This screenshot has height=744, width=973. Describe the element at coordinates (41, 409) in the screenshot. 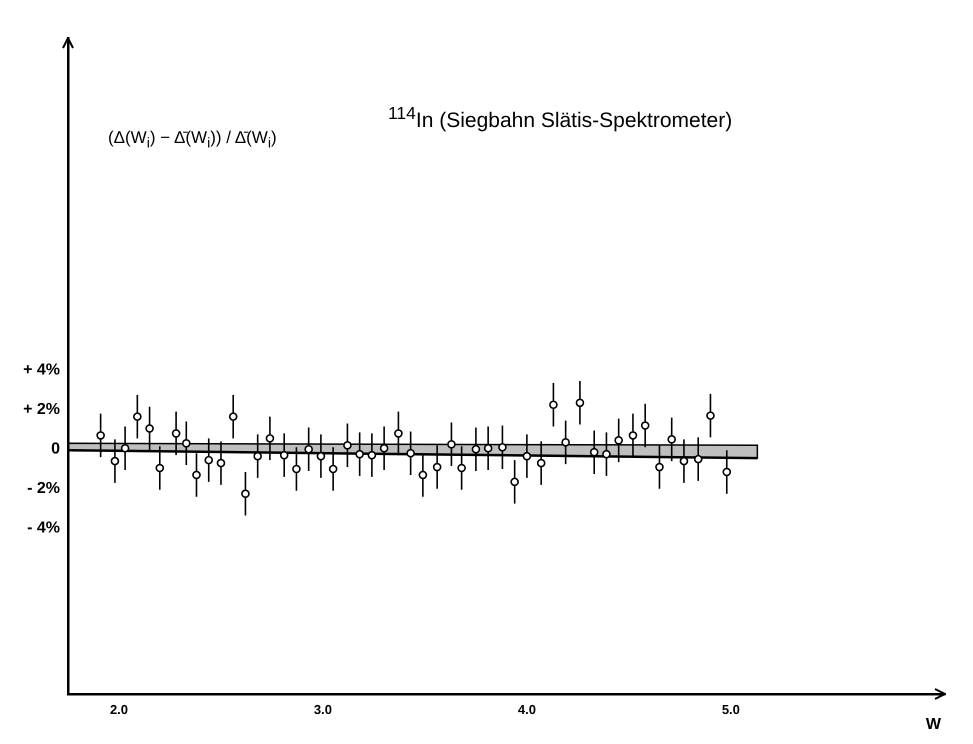

I see `y-tick-label: + 2%` at that location.